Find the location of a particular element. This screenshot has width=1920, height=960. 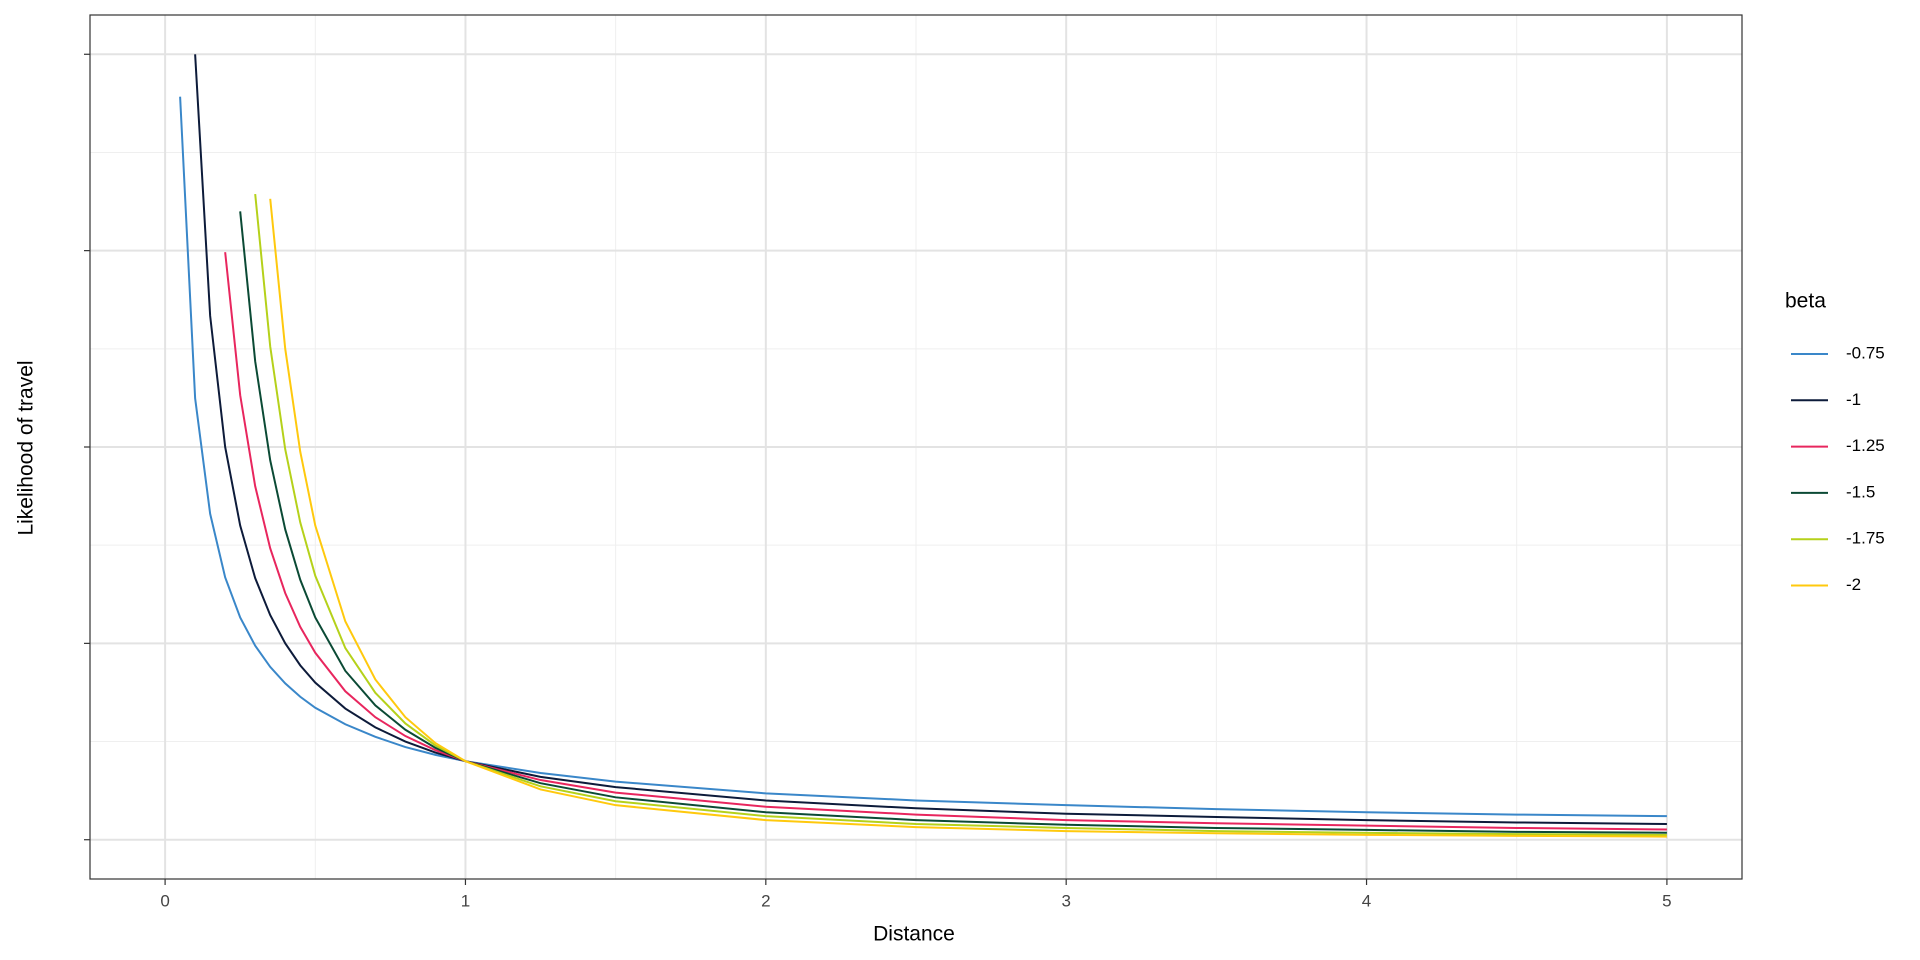

x-tick-label: 4 is located at coordinates (1366, 900).